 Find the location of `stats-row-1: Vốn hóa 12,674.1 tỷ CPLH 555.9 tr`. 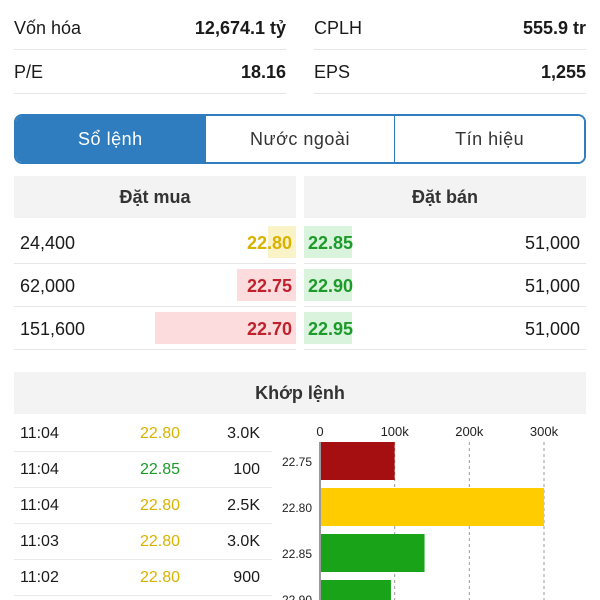

stats-row-1: Vốn hóa 12,674.1 tỷ CPLH 555.9 tr is located at coordinates (300, 29).